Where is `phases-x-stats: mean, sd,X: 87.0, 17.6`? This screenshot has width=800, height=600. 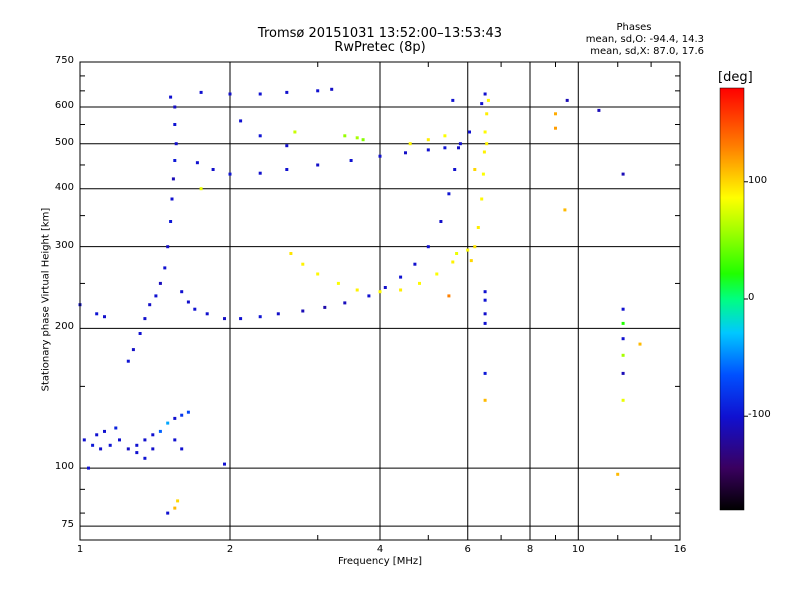 phases-x-stats: mean, sd,X: 87.0, 17.6 is located at coordinates (647, 51).